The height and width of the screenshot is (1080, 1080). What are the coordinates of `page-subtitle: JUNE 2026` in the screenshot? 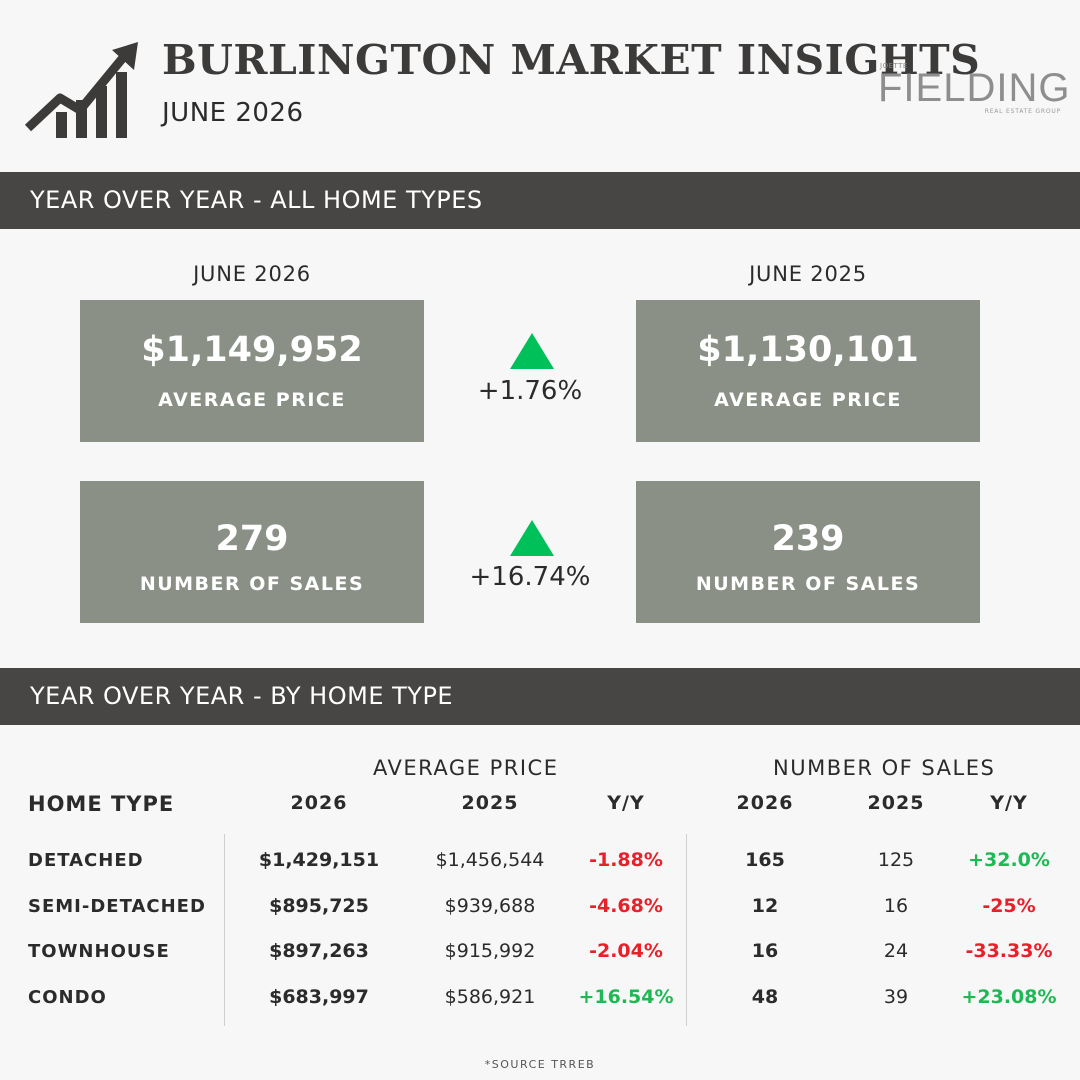 It's located at (233, 113).